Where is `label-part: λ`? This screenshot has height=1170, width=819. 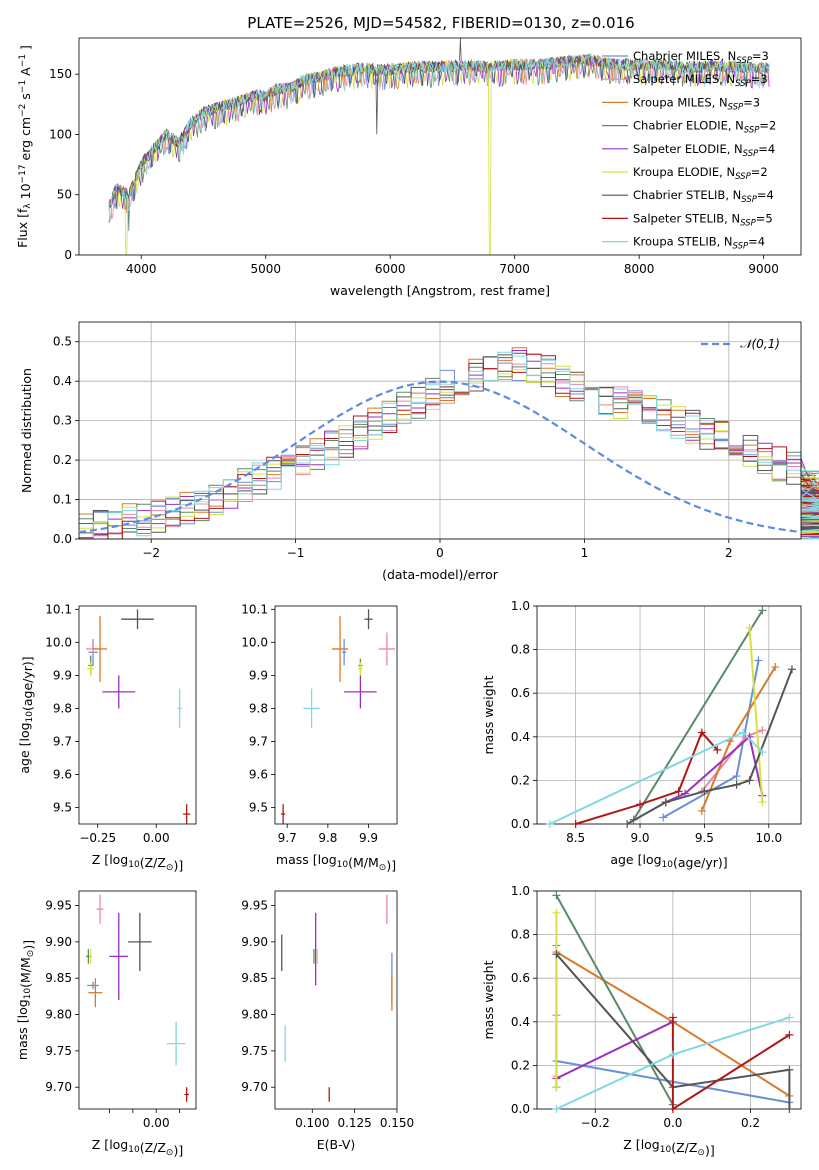
label-part: λ is located at coordinates (28, 206).